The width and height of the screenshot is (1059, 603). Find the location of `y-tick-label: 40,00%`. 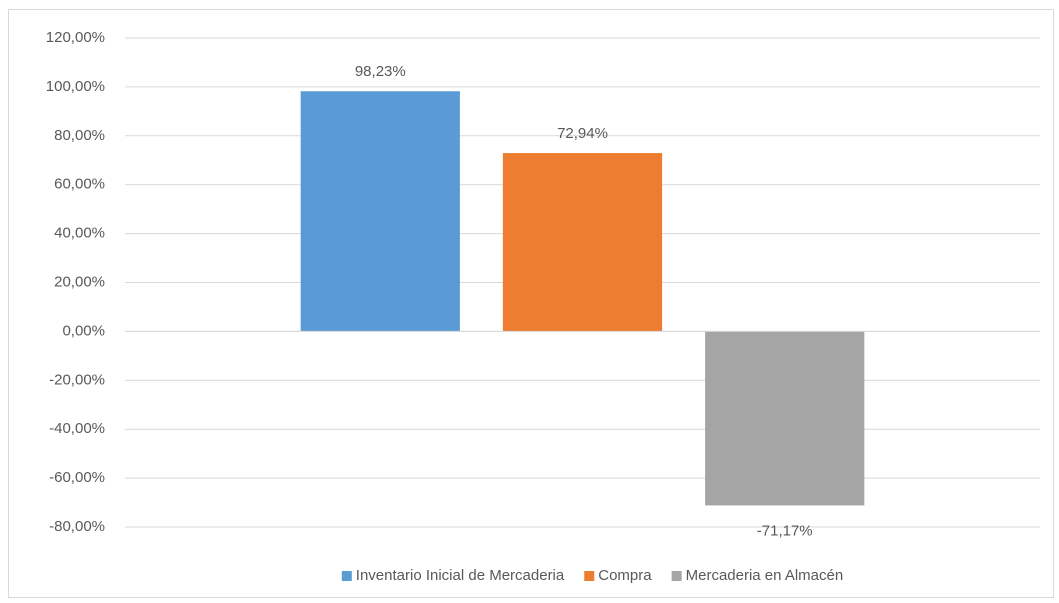

y-tick-label: 40,00% is located at coordinates (79, 233).